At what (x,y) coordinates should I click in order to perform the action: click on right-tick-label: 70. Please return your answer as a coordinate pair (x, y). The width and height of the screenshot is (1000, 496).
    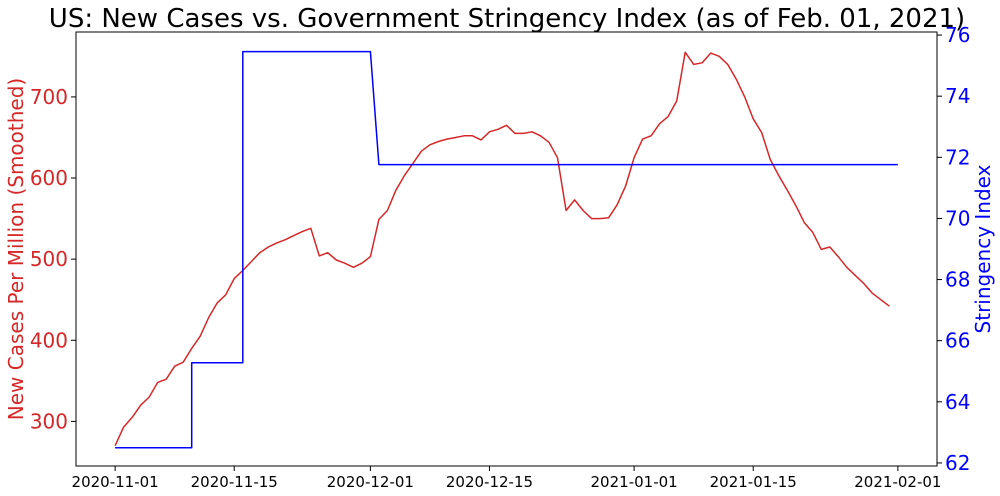
    Looking at the image, I should click on (957, 218).